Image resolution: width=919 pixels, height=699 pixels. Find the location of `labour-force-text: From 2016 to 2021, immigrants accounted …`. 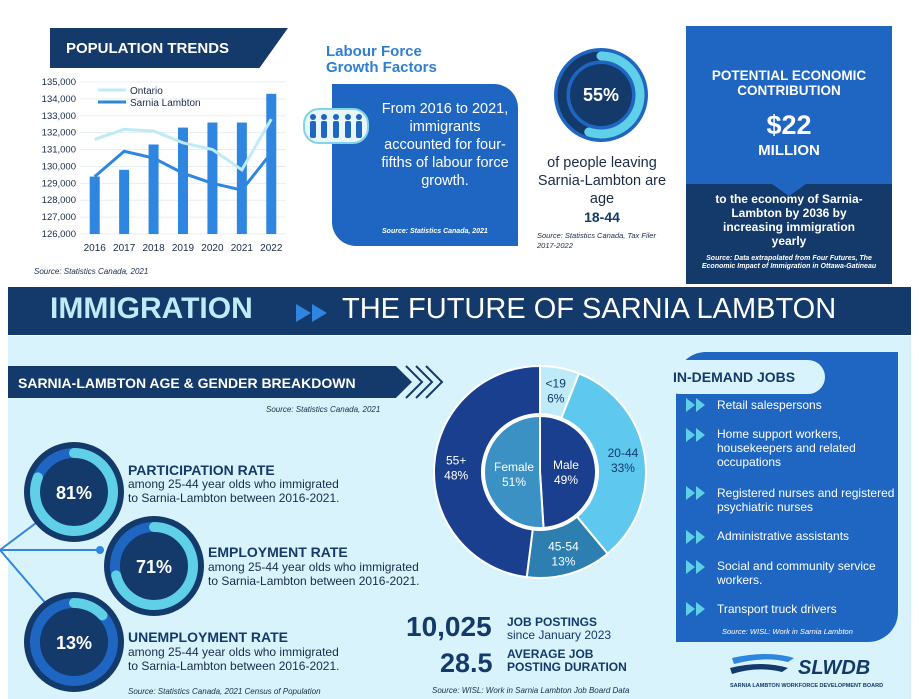

labour-force-text: From 2016 to 2021, immigrants accounted … is located at coordinates (445, 145).